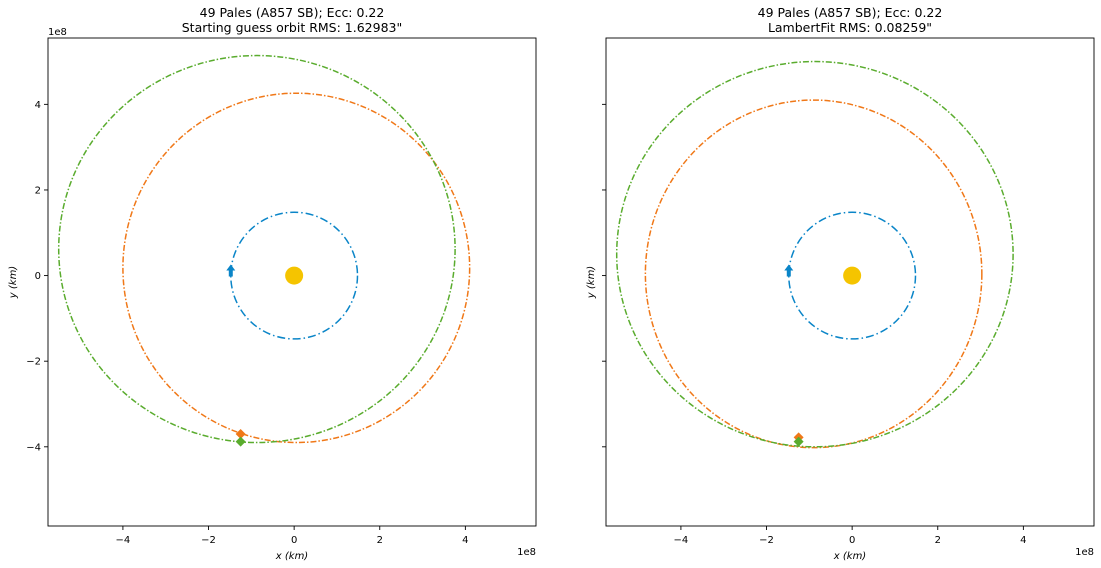 This screenshot has width=1101, height=568. I want to click on left-y-tick-label: 2, so click(38, 190).